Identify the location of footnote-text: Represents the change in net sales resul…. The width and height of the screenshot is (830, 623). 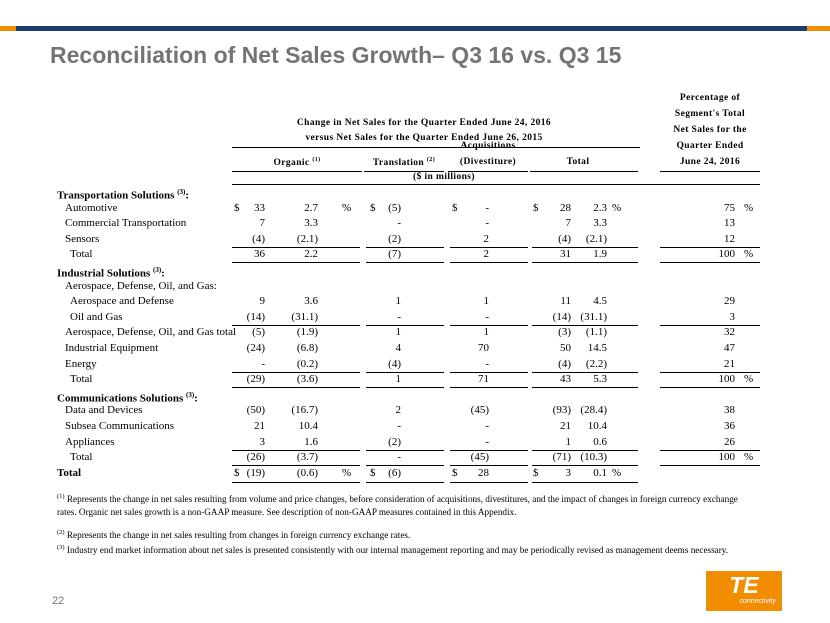
(237, 535).